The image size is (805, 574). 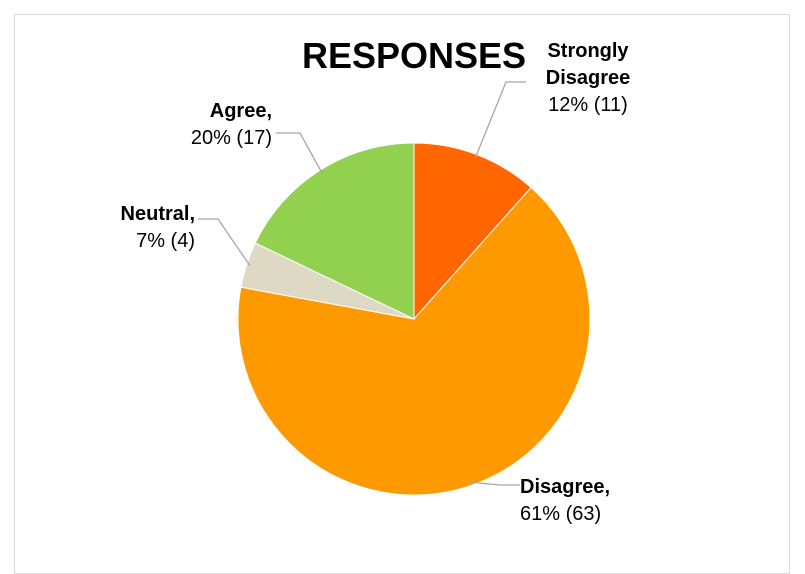 I want to click on data-label-disagree: Disagree, 61% (63), so click(x=565, y=500).